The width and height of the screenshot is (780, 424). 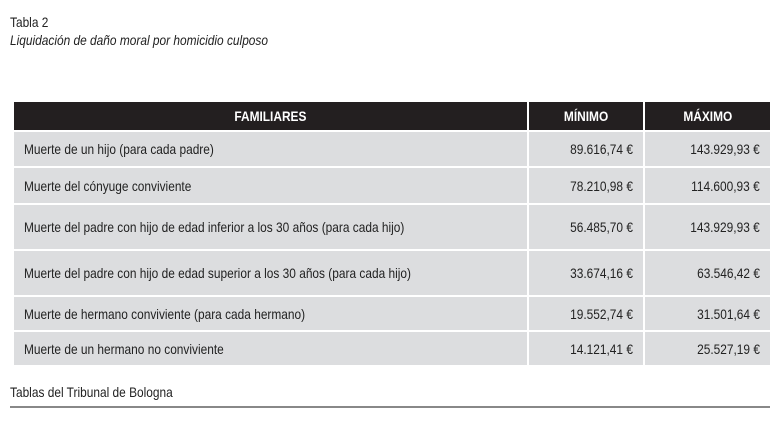 I want to click on cell-minimo: 56.485,70 €, so click(x=585, y=226).